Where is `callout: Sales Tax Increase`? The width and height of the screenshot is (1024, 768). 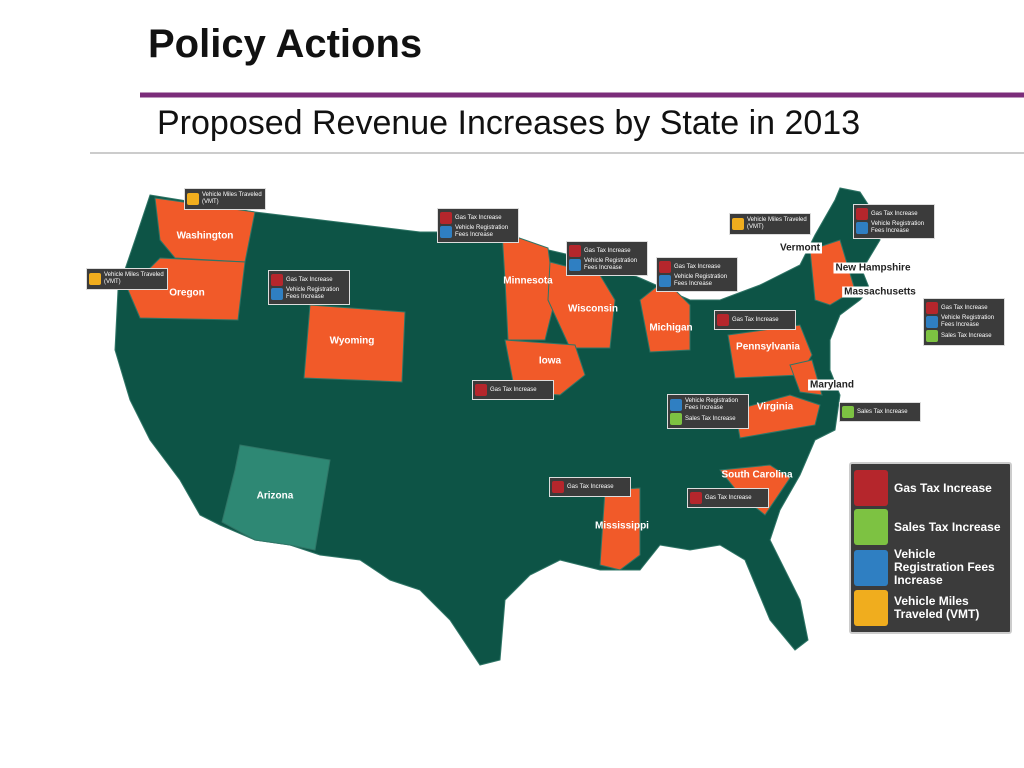
callout: Sales Tax Increase is located at coordinates (880, 412).